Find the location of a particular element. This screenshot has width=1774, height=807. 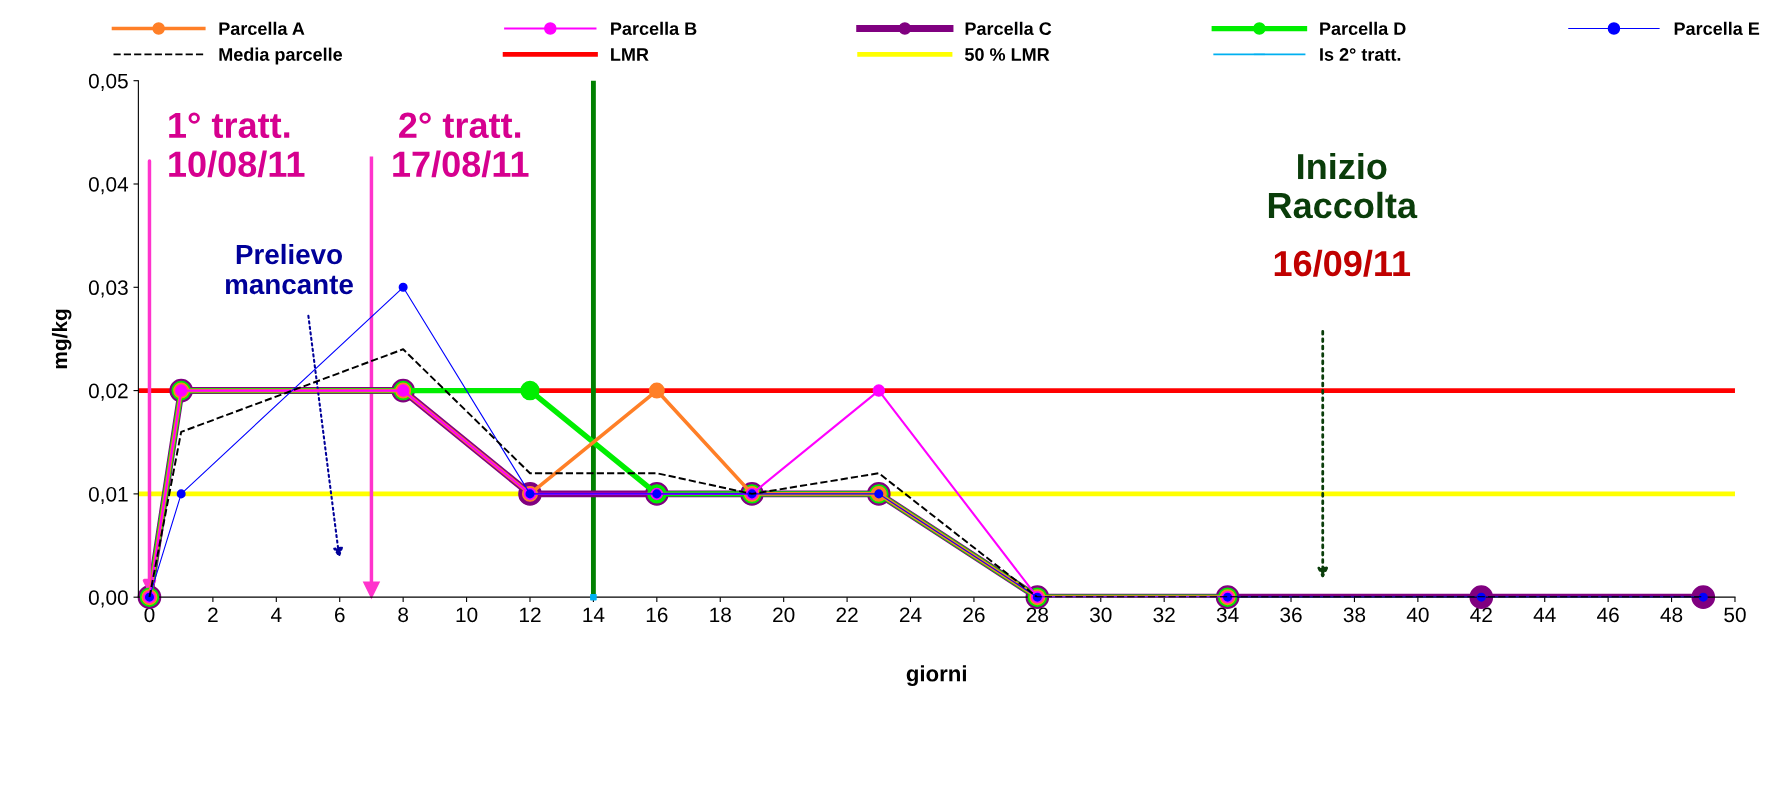

x-tick-label: 34 is located at coordinates (1227, 615).